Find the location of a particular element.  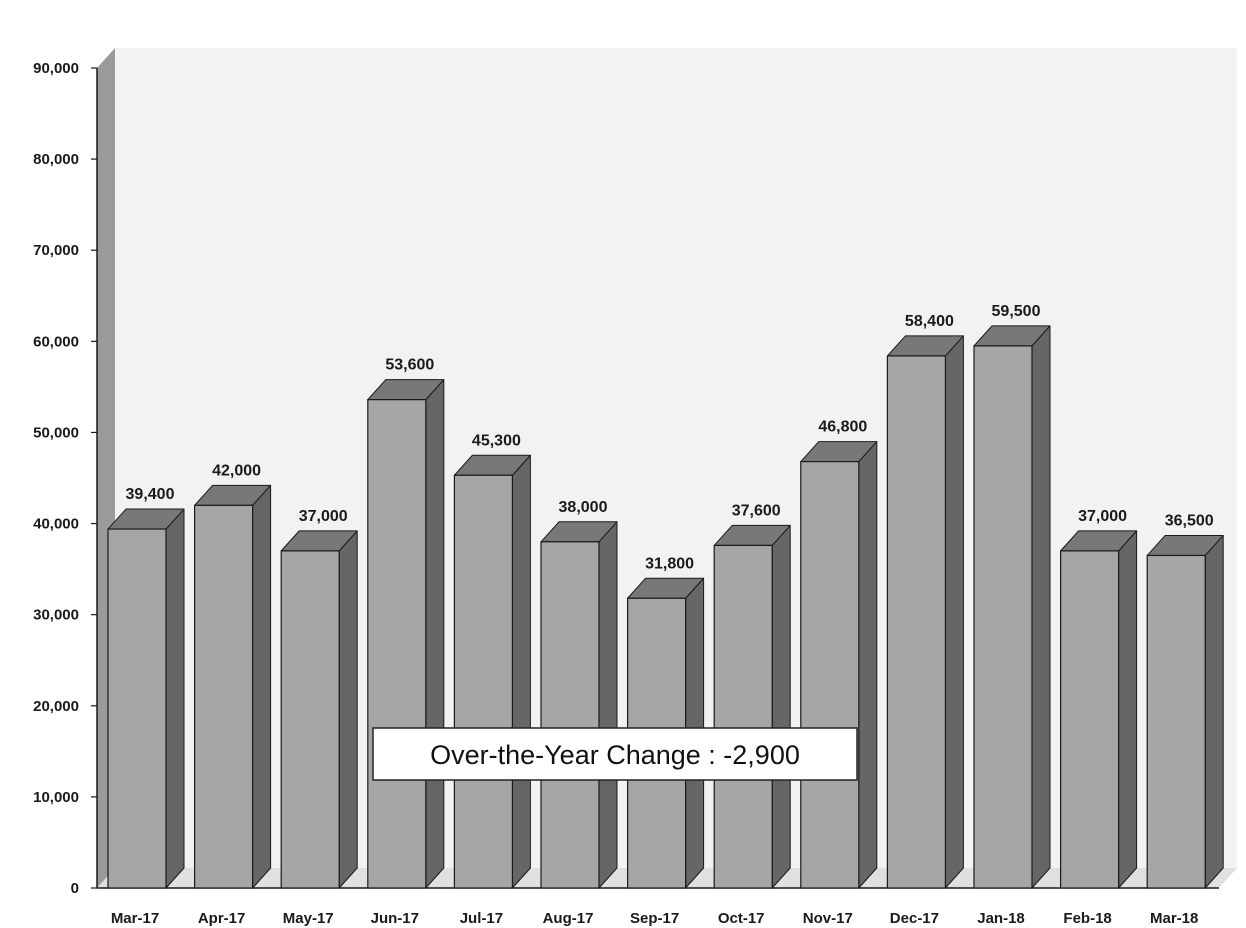

x-tick-label: Aug-17 is located at coordinates (568, 918).